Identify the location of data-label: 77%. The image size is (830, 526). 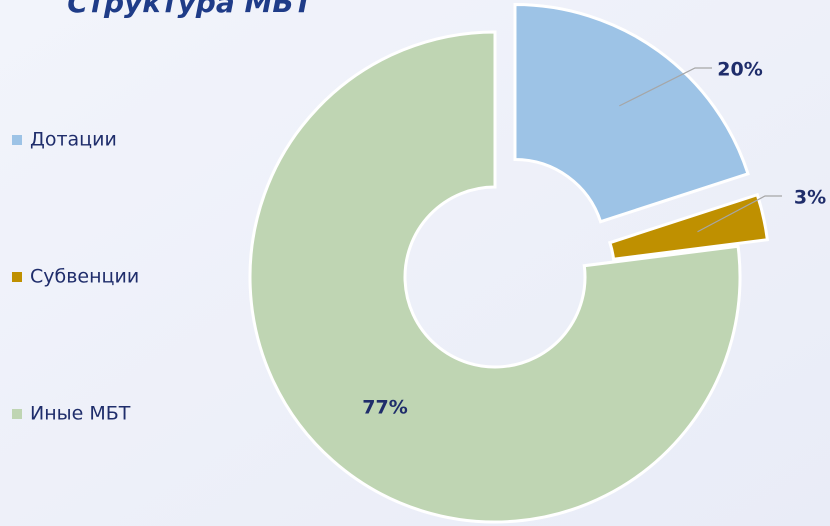
(384, 408).